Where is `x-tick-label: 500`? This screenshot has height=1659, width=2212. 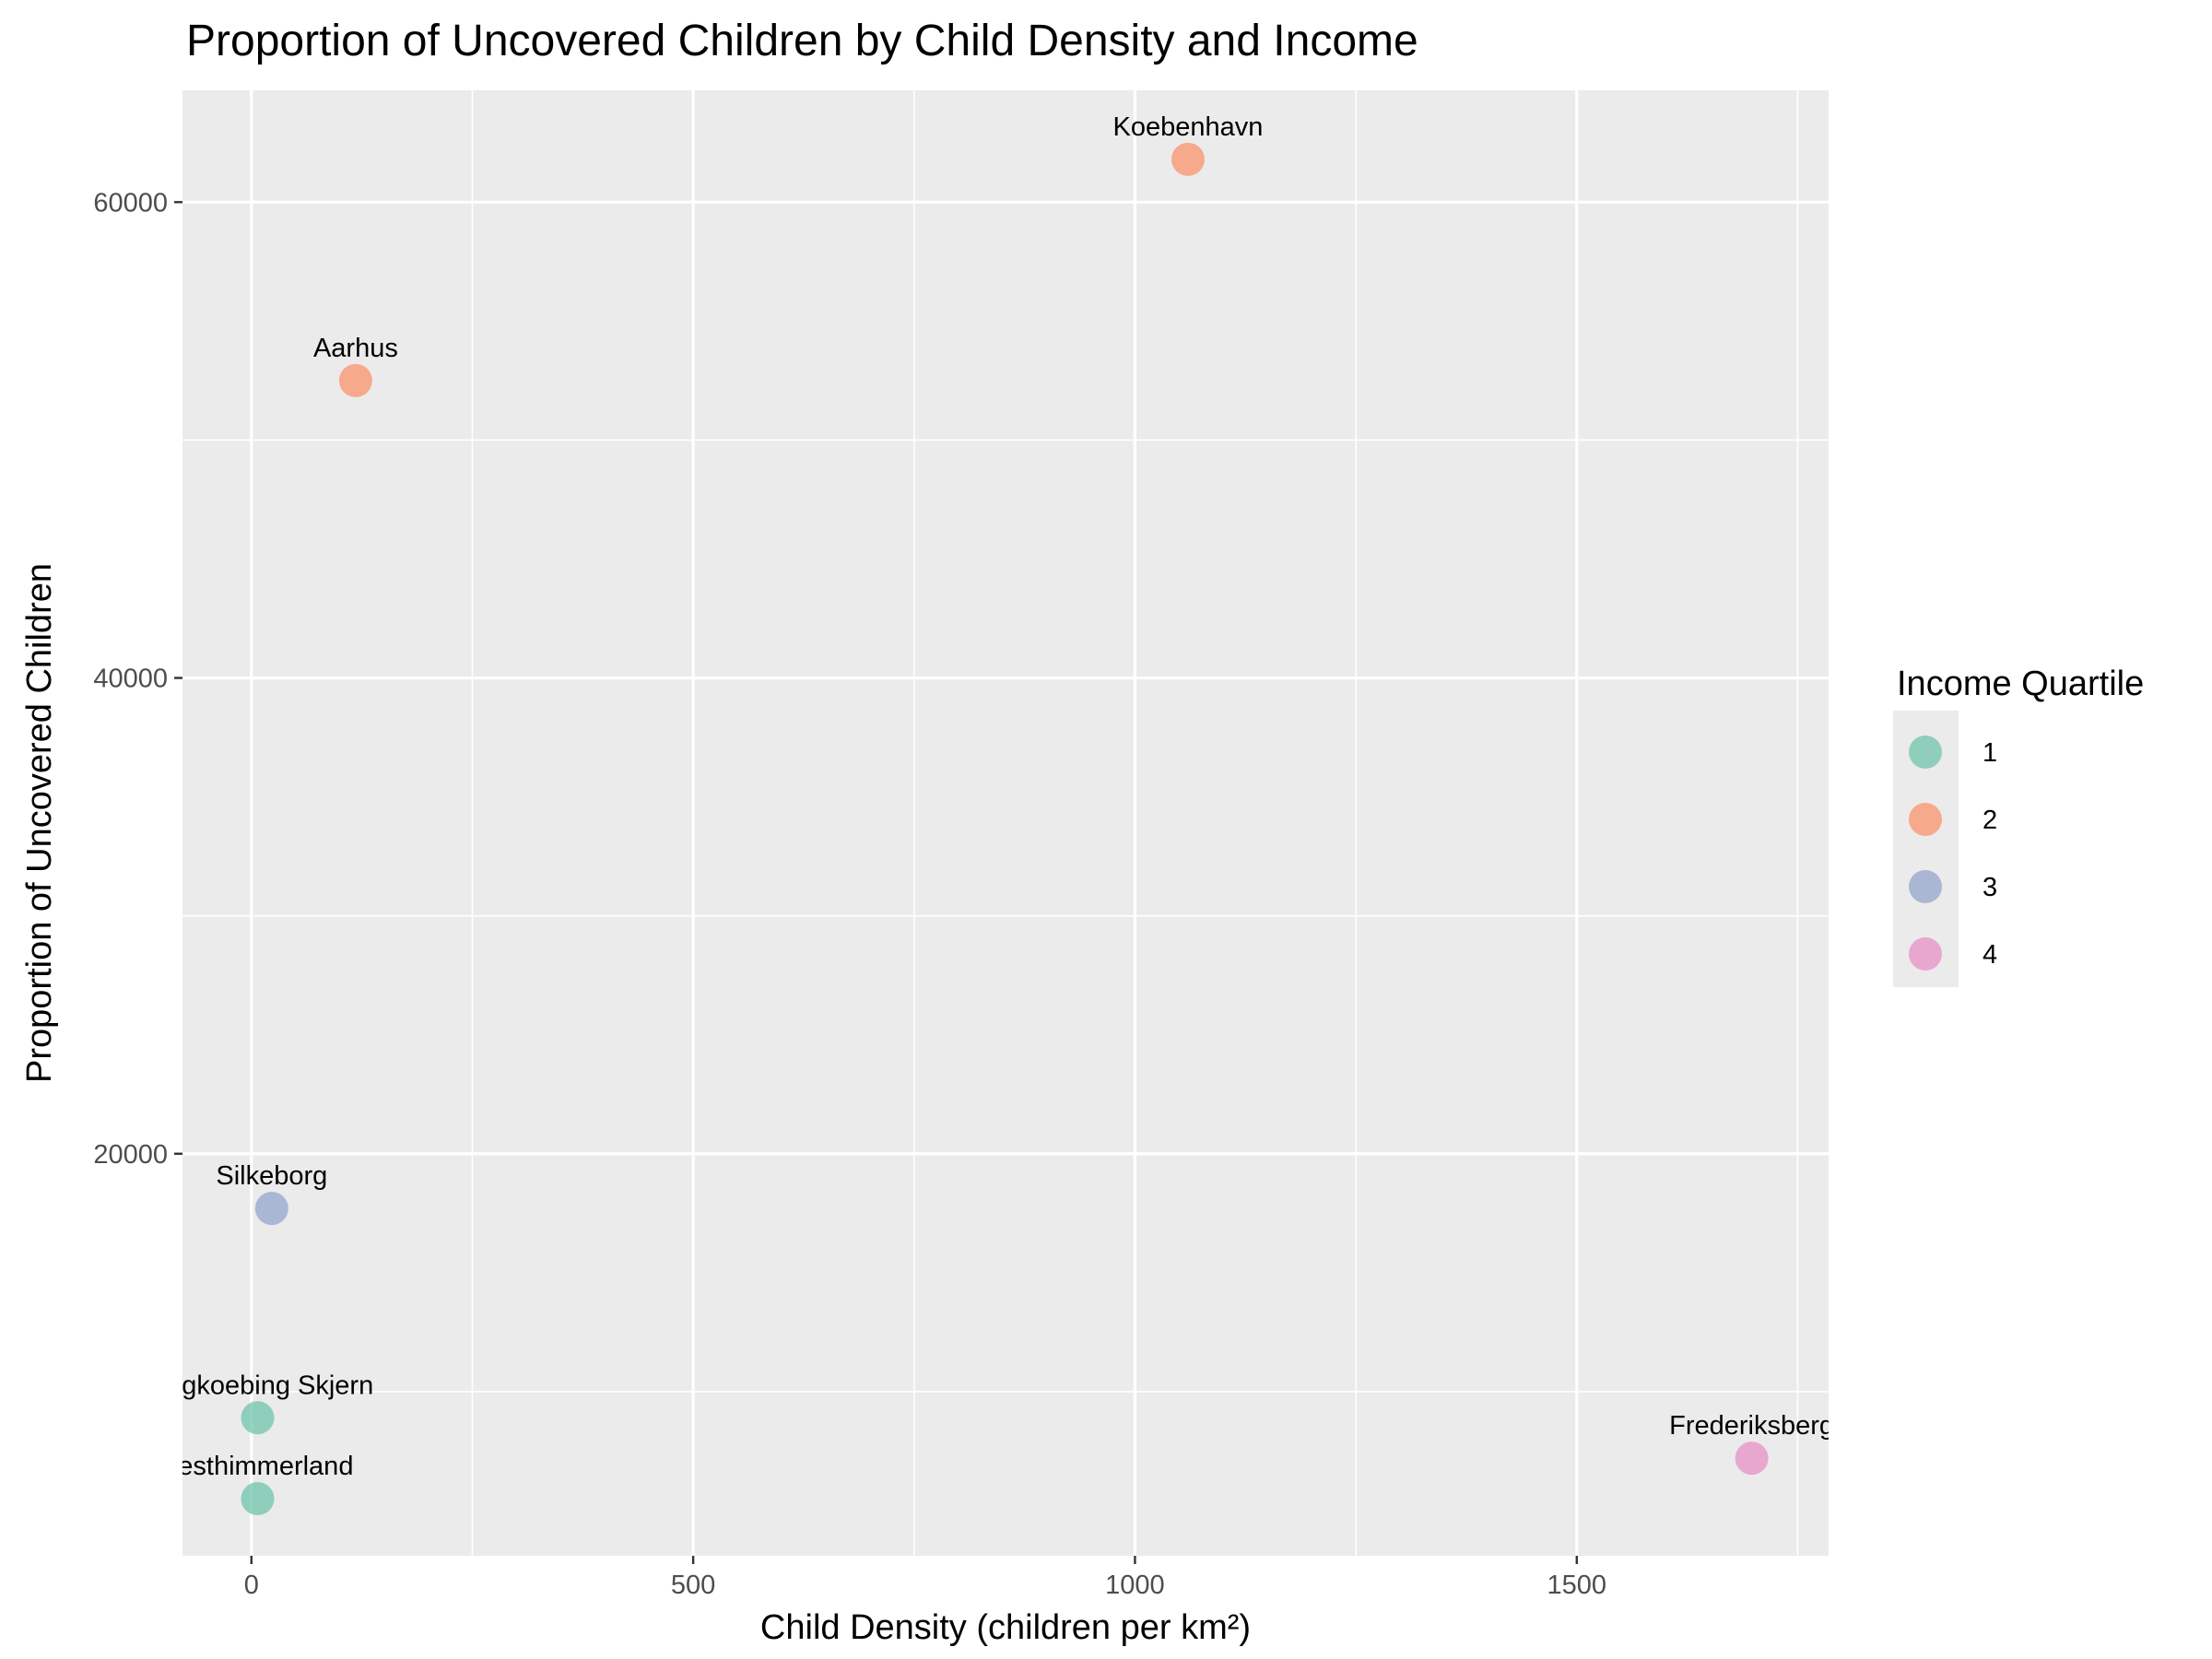
x-tick-label: 500 is located at coordinates (693, 1585).